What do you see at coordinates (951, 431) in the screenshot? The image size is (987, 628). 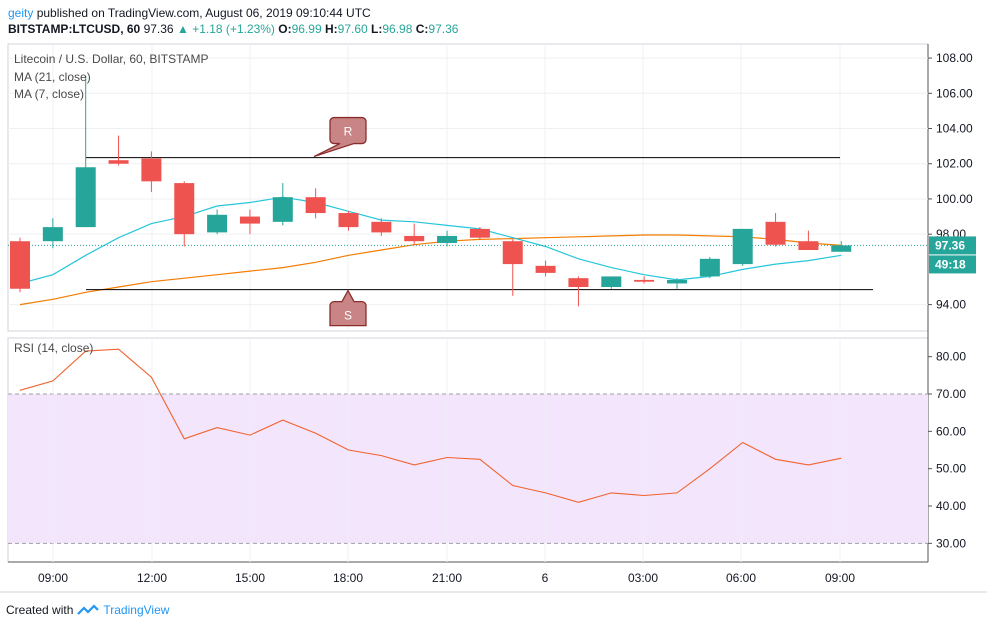 I see `rsi-tick-label: 60.00` at bounding box center [951, 431].